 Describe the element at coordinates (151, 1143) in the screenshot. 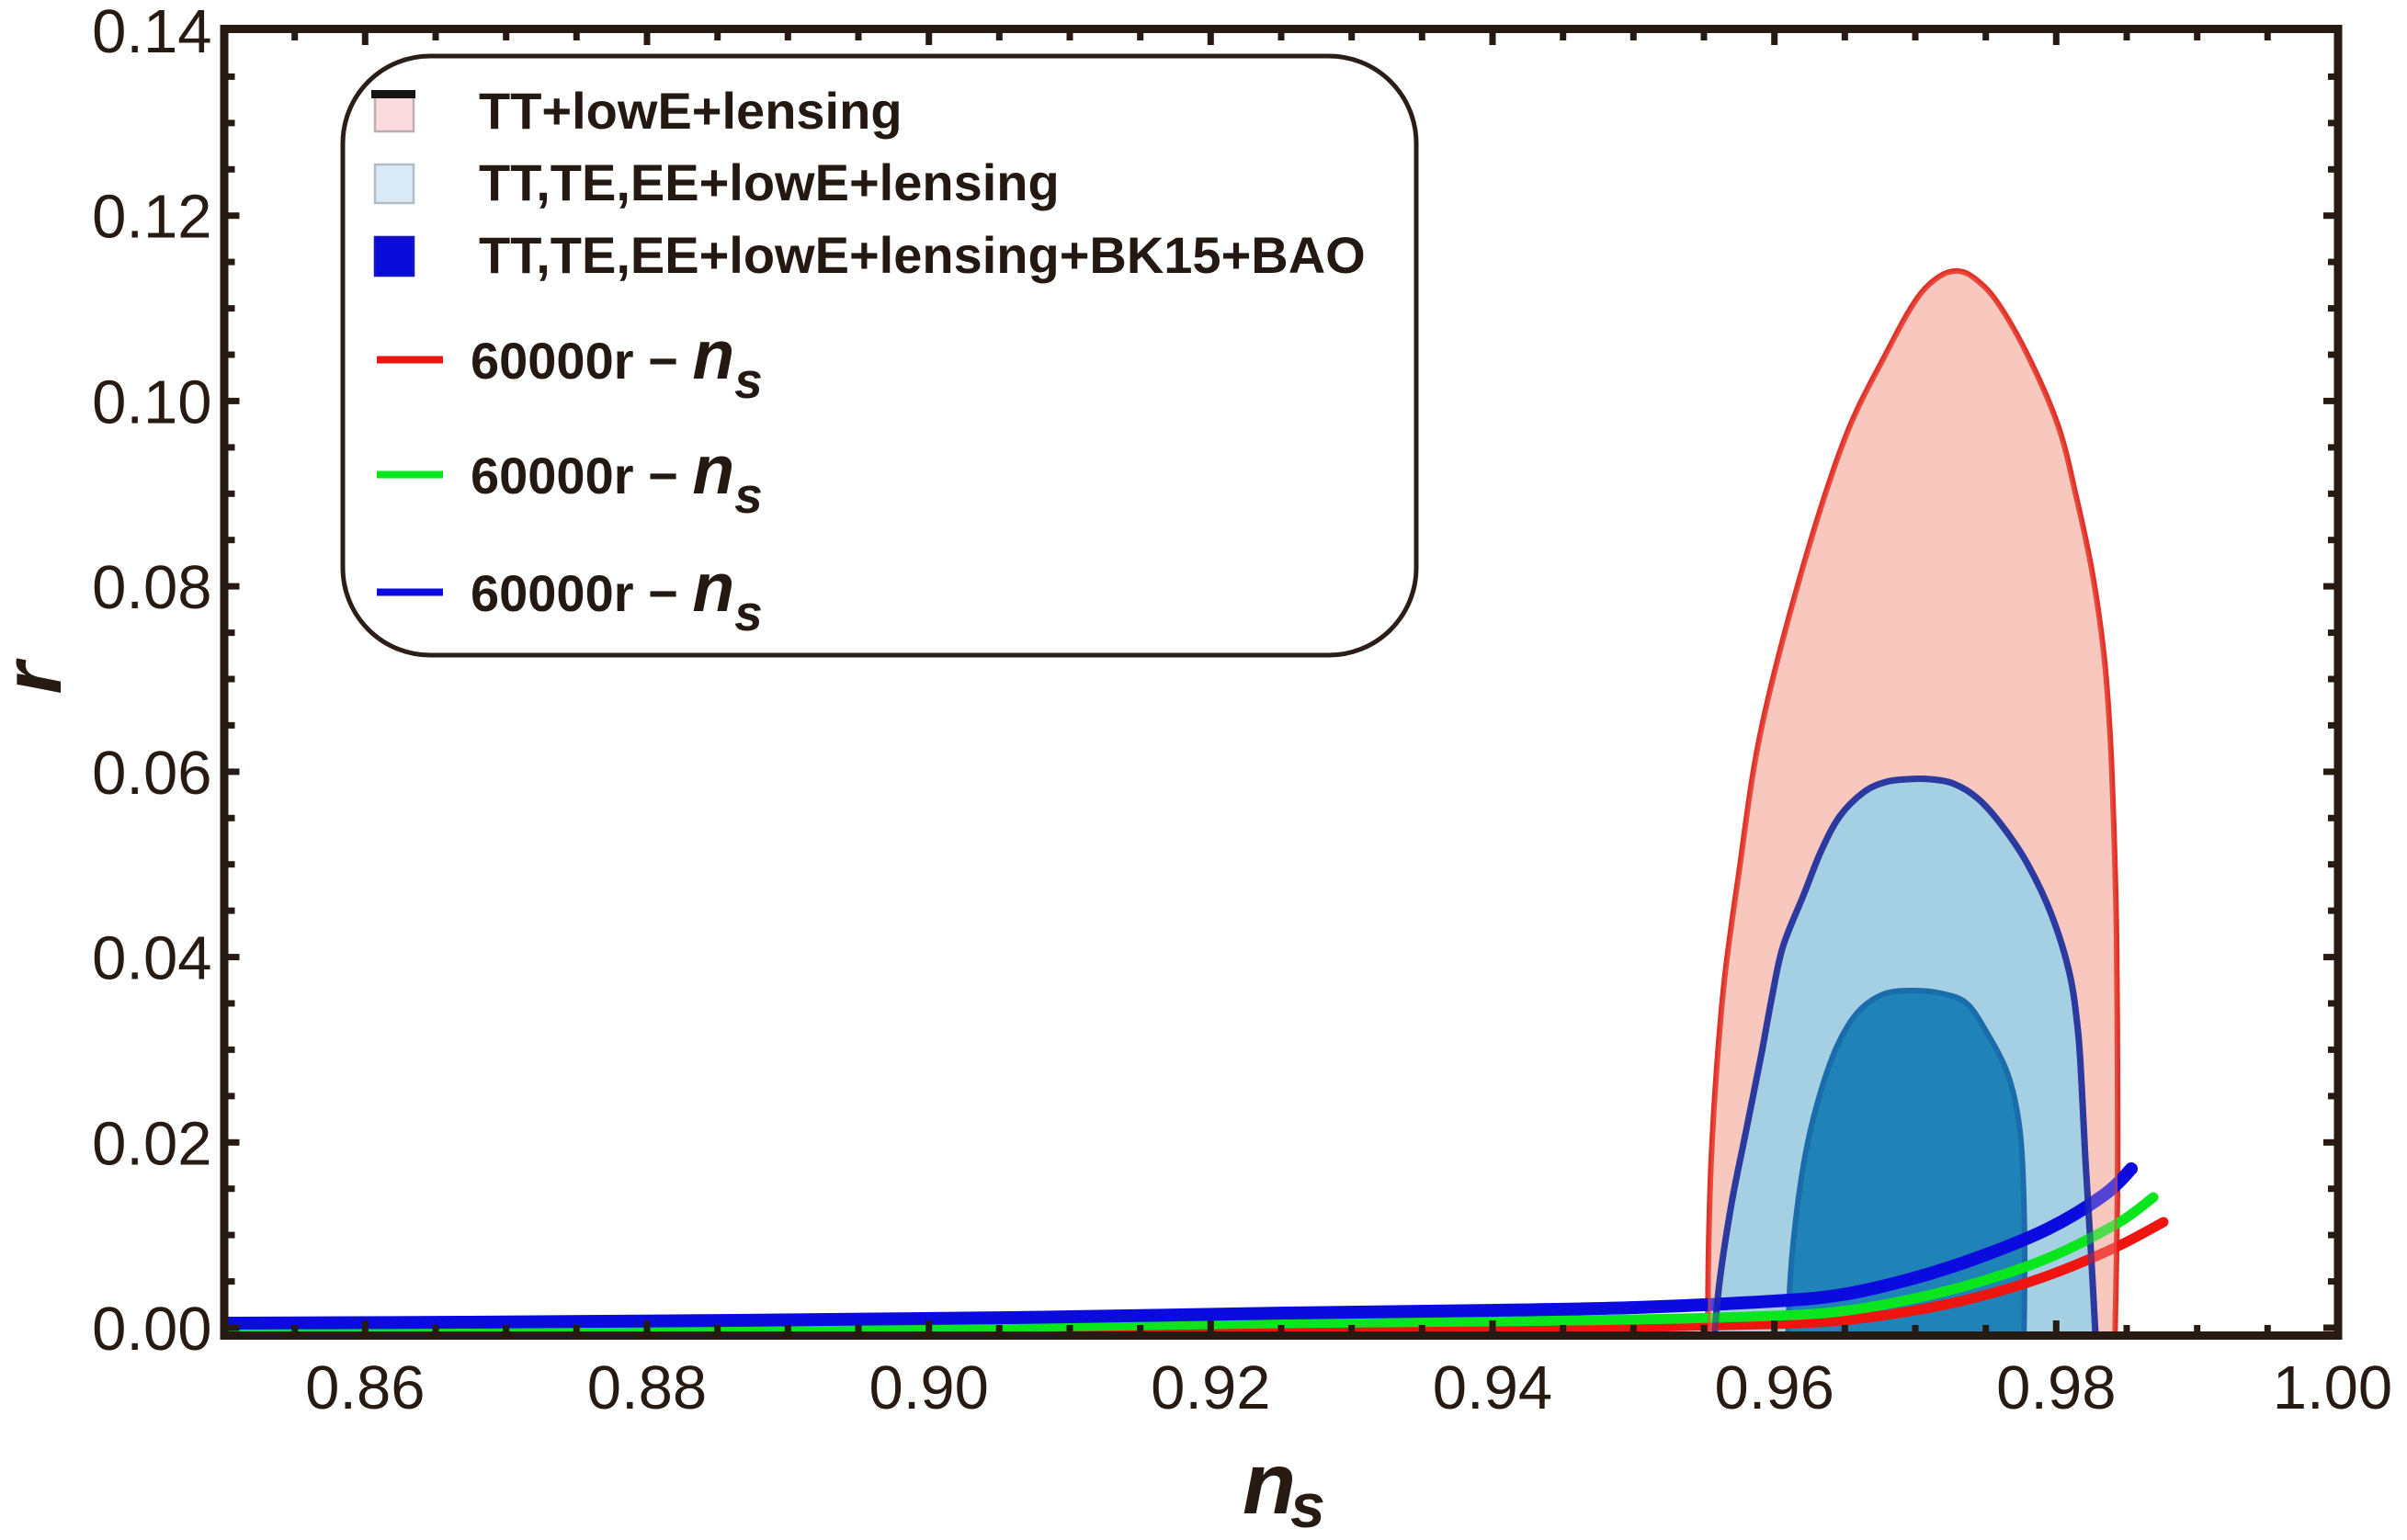

I see `svg-text: 0.02` at that location.